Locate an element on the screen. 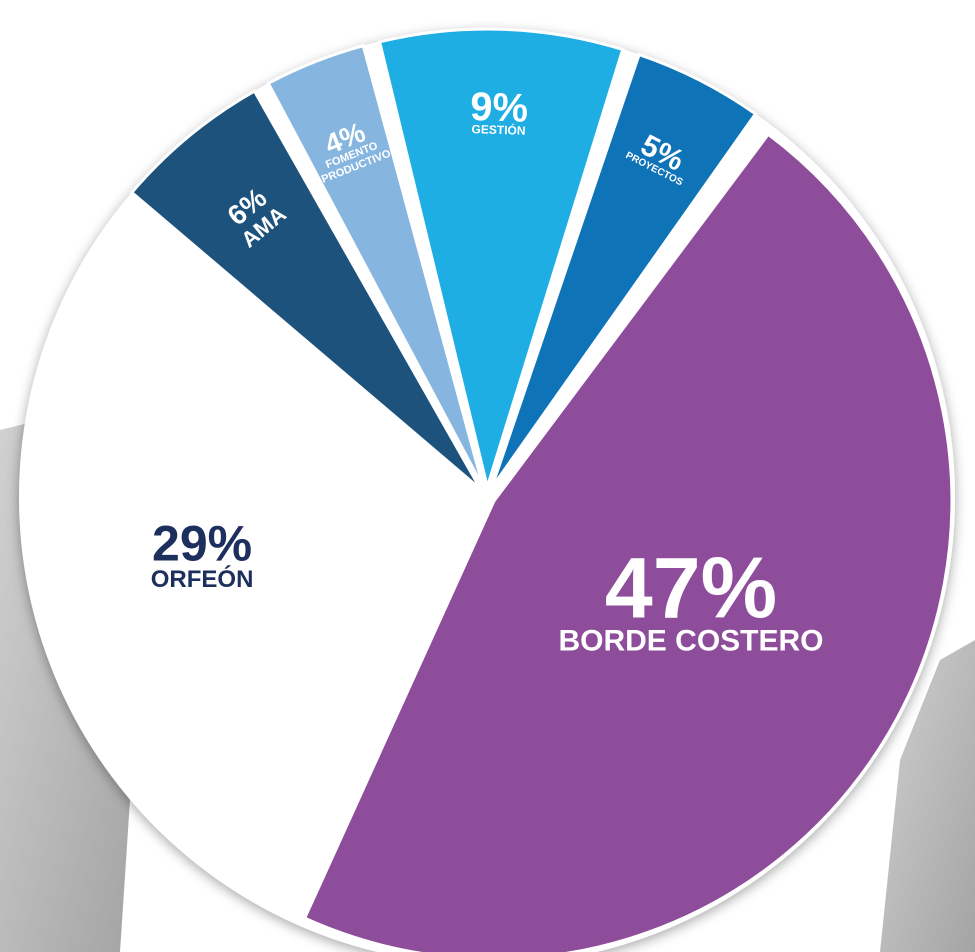 The image size is (975, 952). pie-slice-fomento-productivo is located at coordinates (375, 266).